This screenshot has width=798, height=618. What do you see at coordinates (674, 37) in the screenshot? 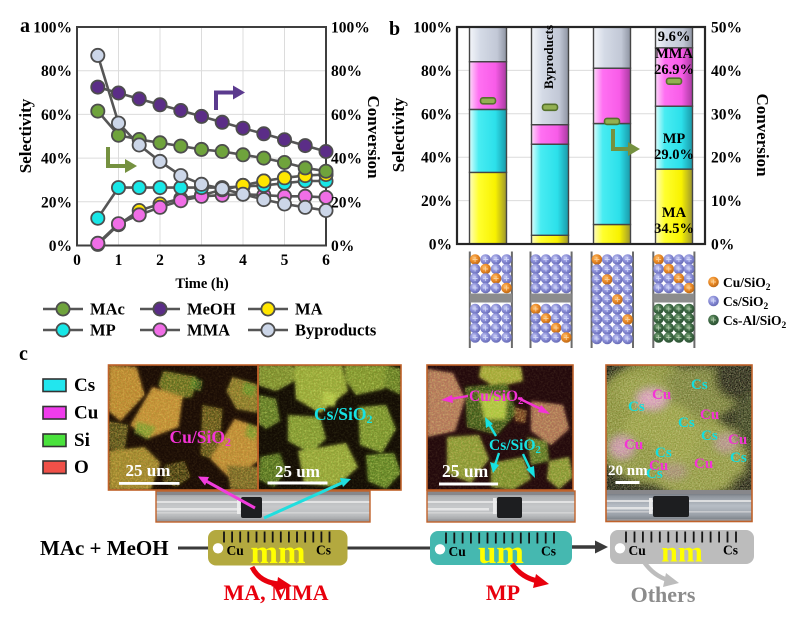
I see `svg-text: 9.6%` at bounding box center [674, 37].